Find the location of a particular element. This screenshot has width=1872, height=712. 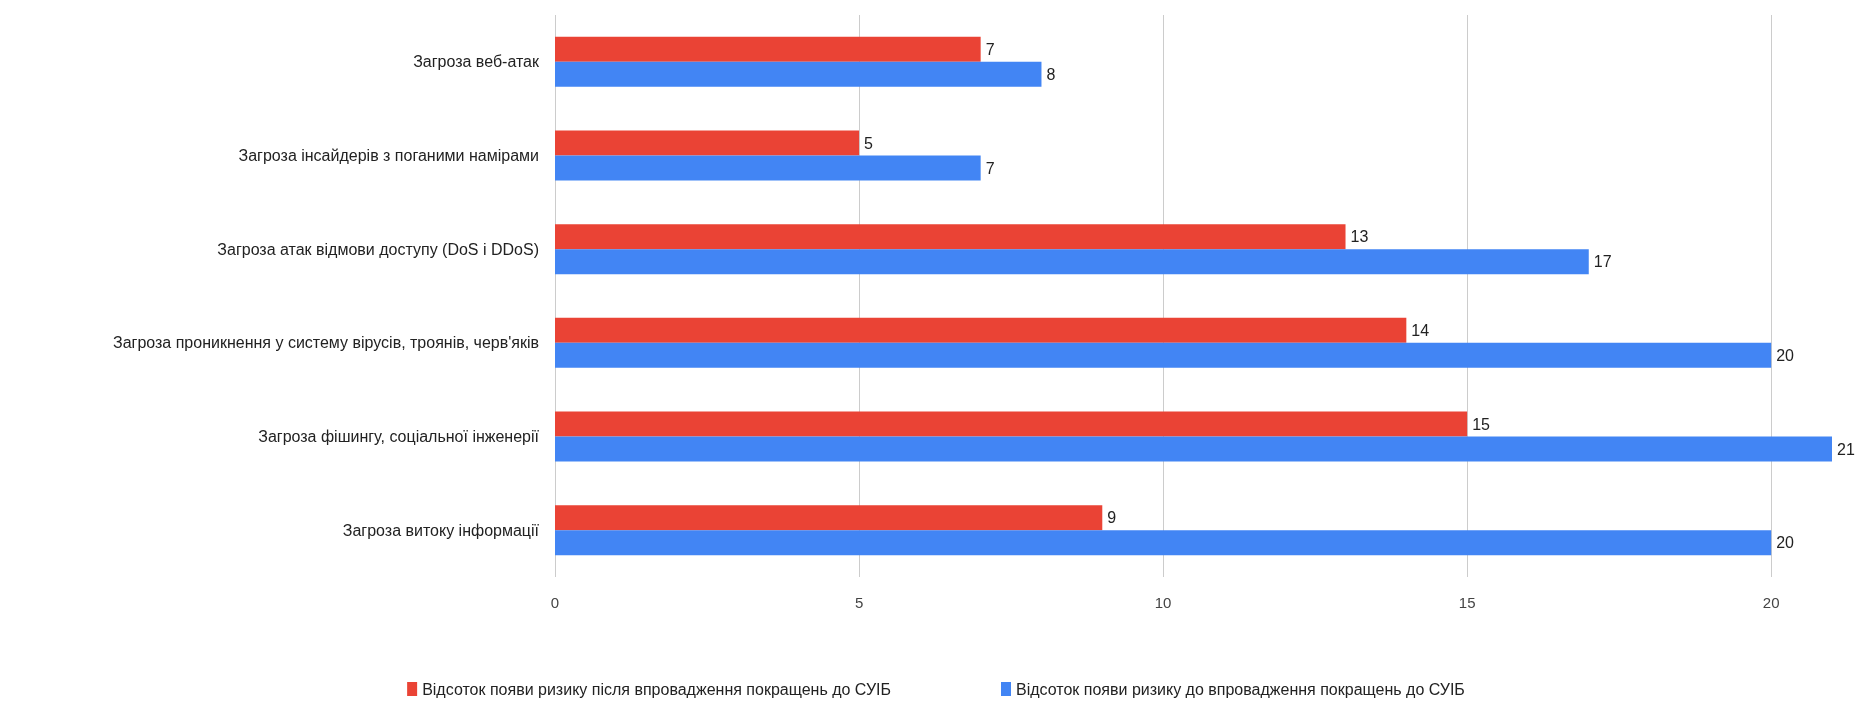

data-label: 17 is located at coordinates (1602, 262).